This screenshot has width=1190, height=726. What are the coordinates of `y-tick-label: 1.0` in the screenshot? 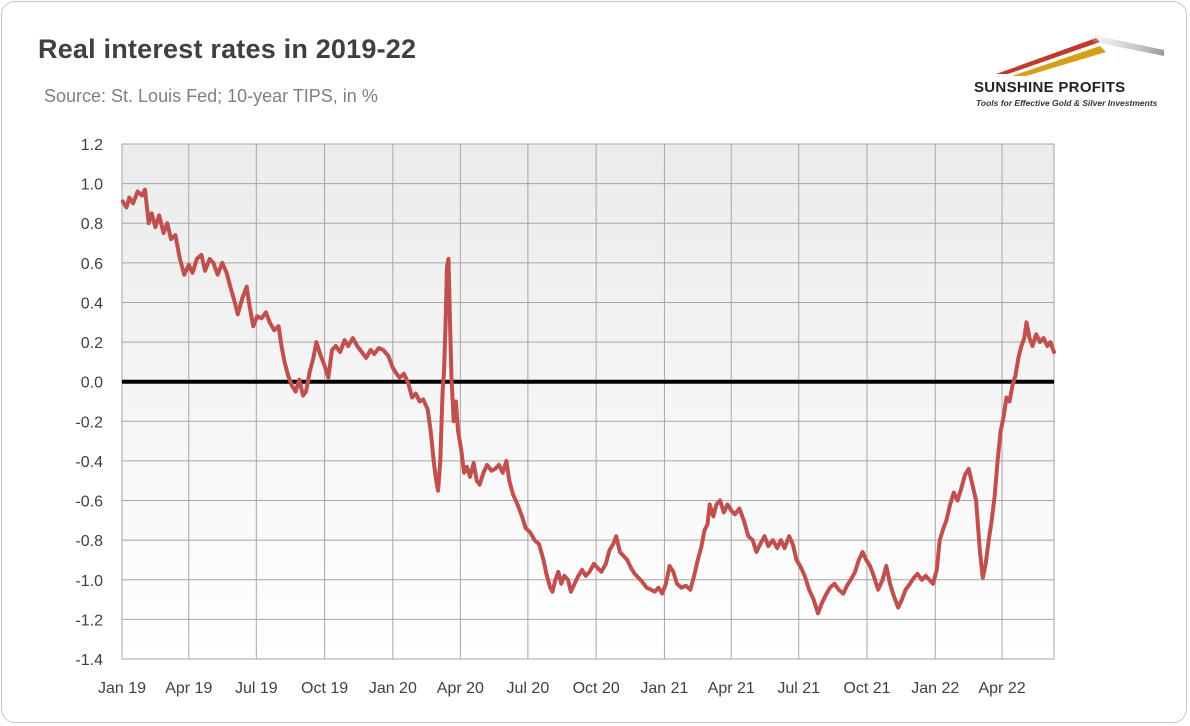 It's located at (92, 185).